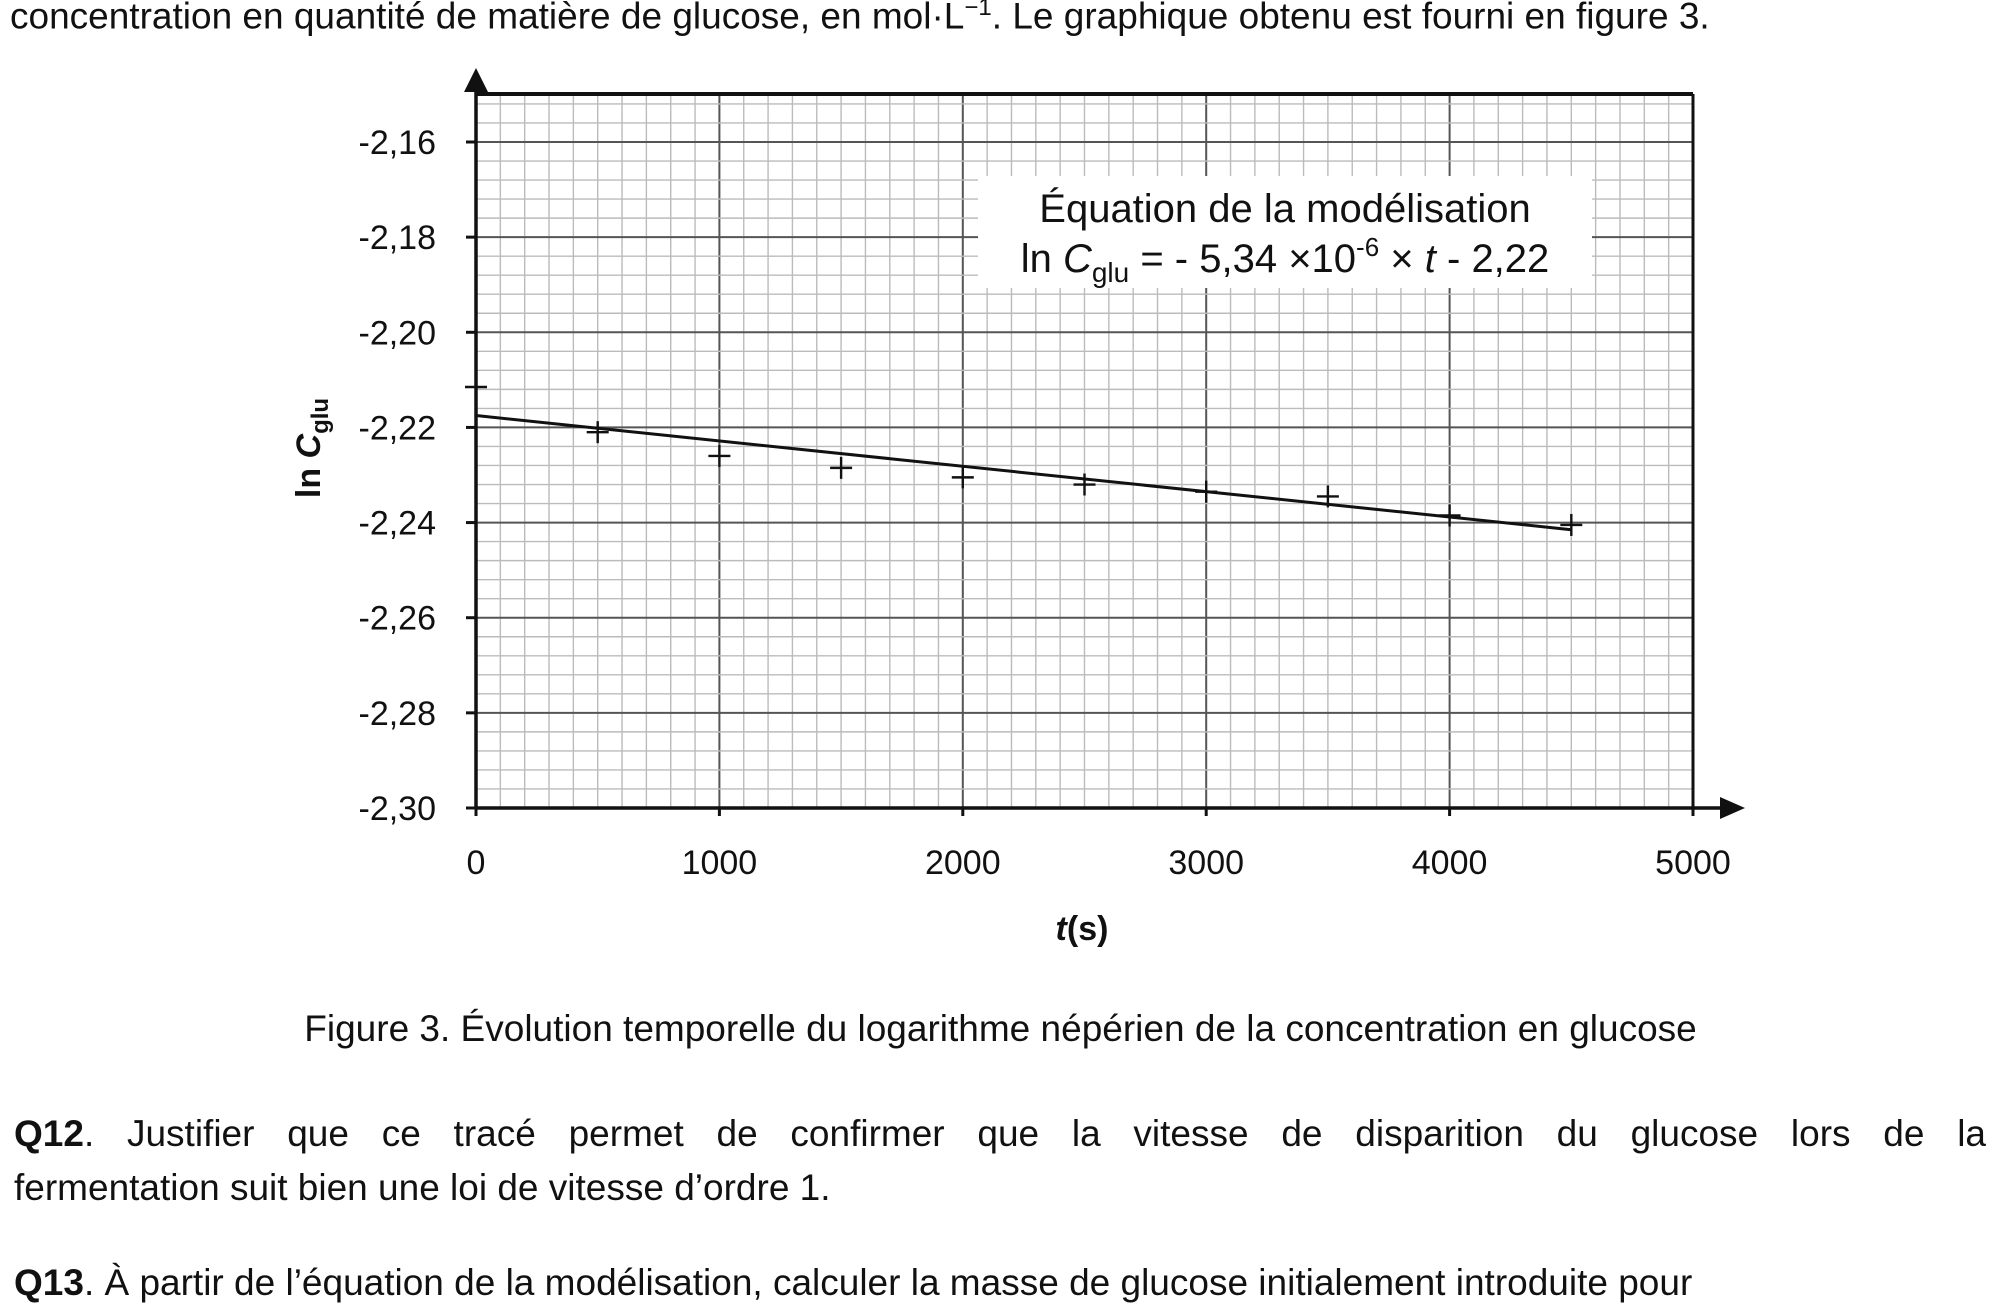 The image size is (2001, 1304). I want to click on x-tick-label: 4000, so click(1450, 863).